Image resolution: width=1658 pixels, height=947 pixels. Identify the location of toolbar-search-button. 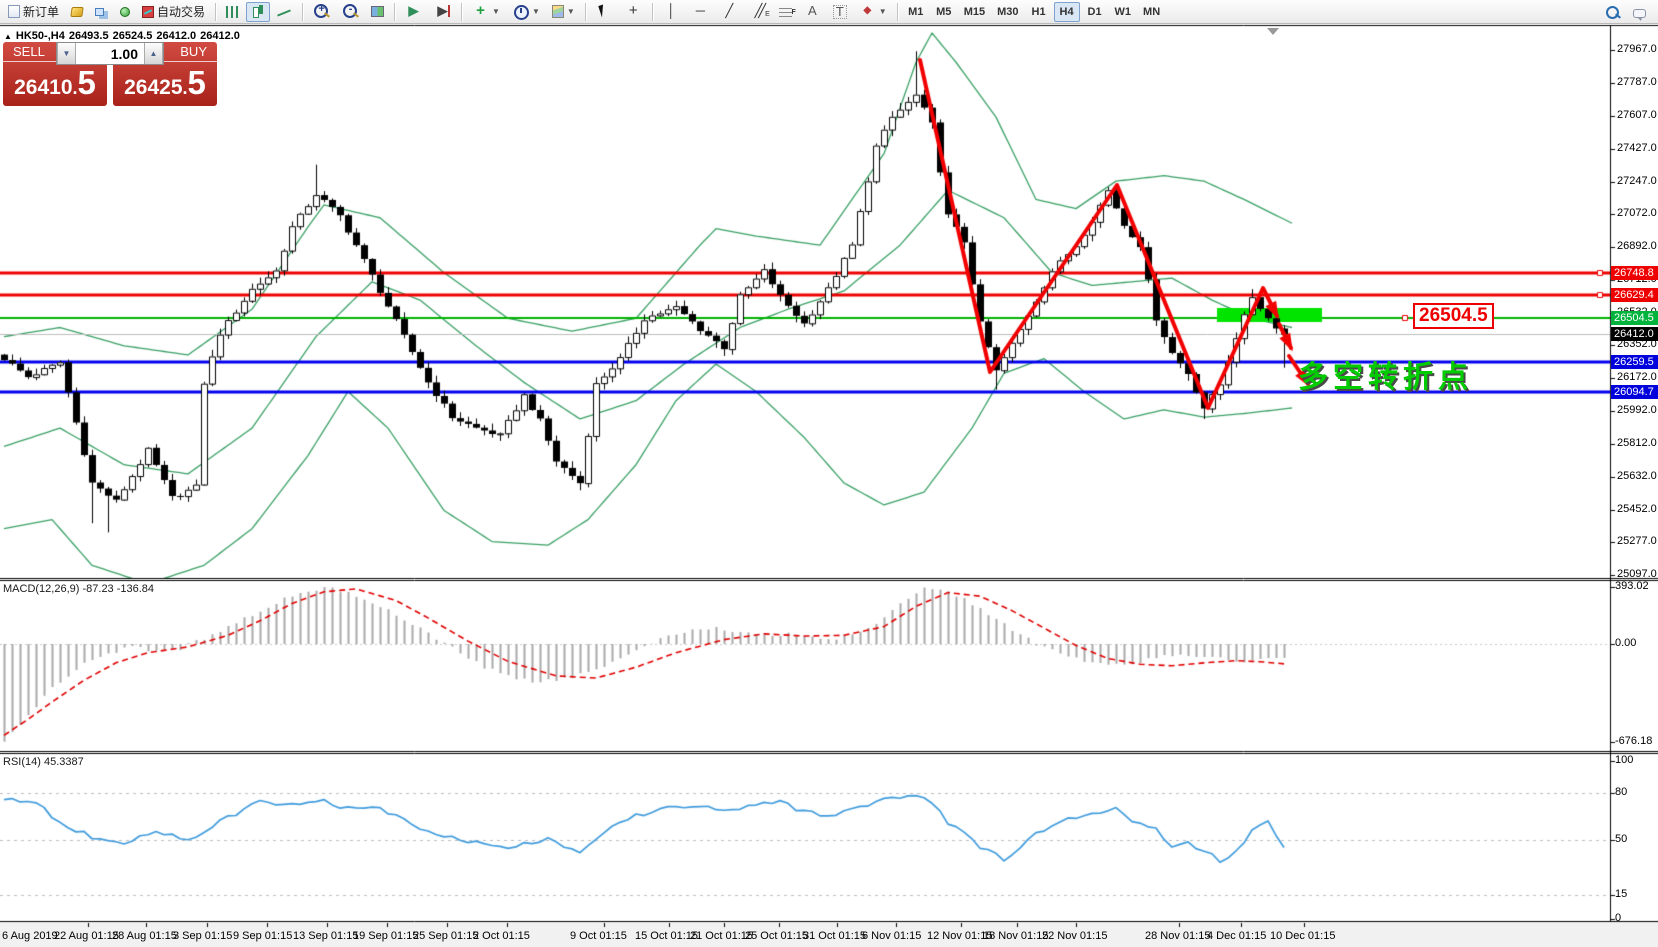
(1612, 12).